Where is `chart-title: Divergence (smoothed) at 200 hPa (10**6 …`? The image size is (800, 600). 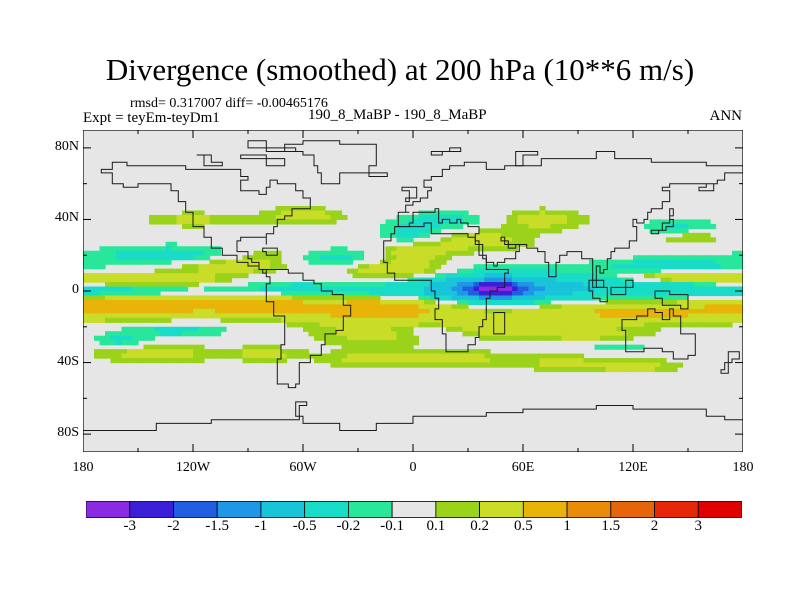 chart-title: Divergence (smoothed) at 200 hPa (10**6 … is located at coordinates (400, 69).